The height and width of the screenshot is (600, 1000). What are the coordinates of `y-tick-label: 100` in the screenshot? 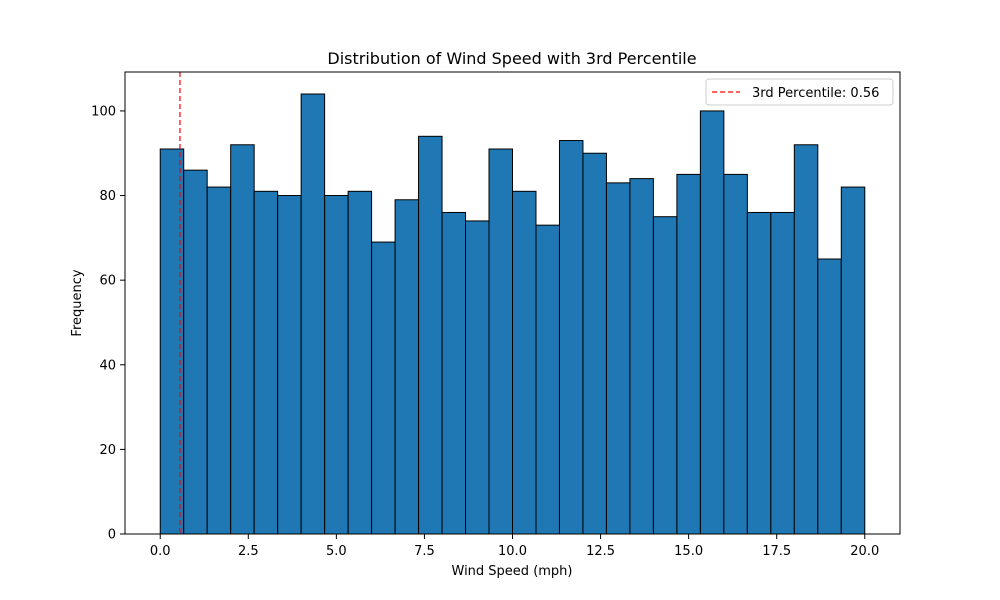 It's located at (103, 111).